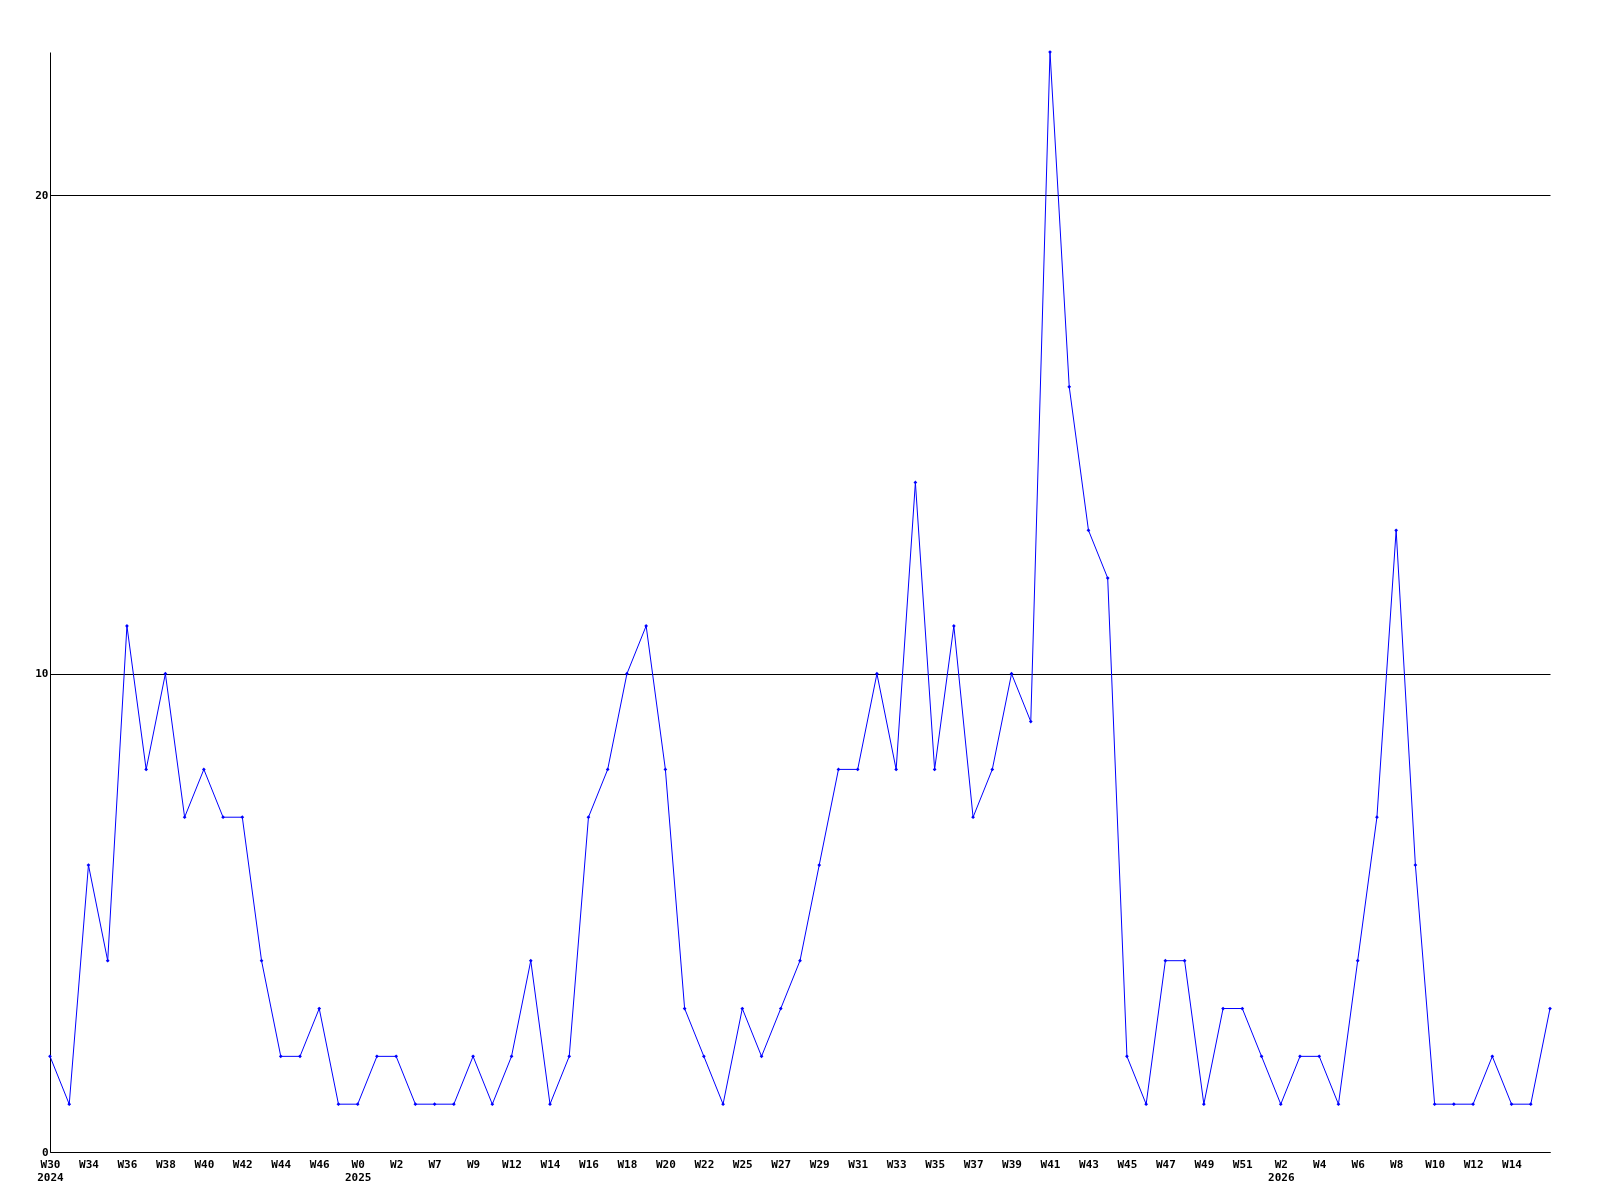 The image size is (1600, 1200). I want to click on x-tick-label: W33, so click(896, 1164).